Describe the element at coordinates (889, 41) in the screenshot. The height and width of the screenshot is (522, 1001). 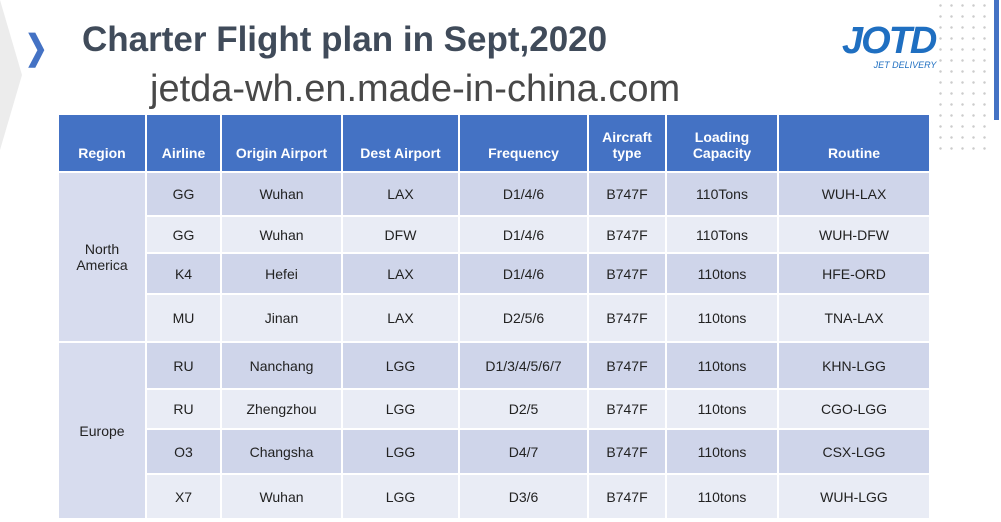
I see `logo-mark: JOTD` at that location.